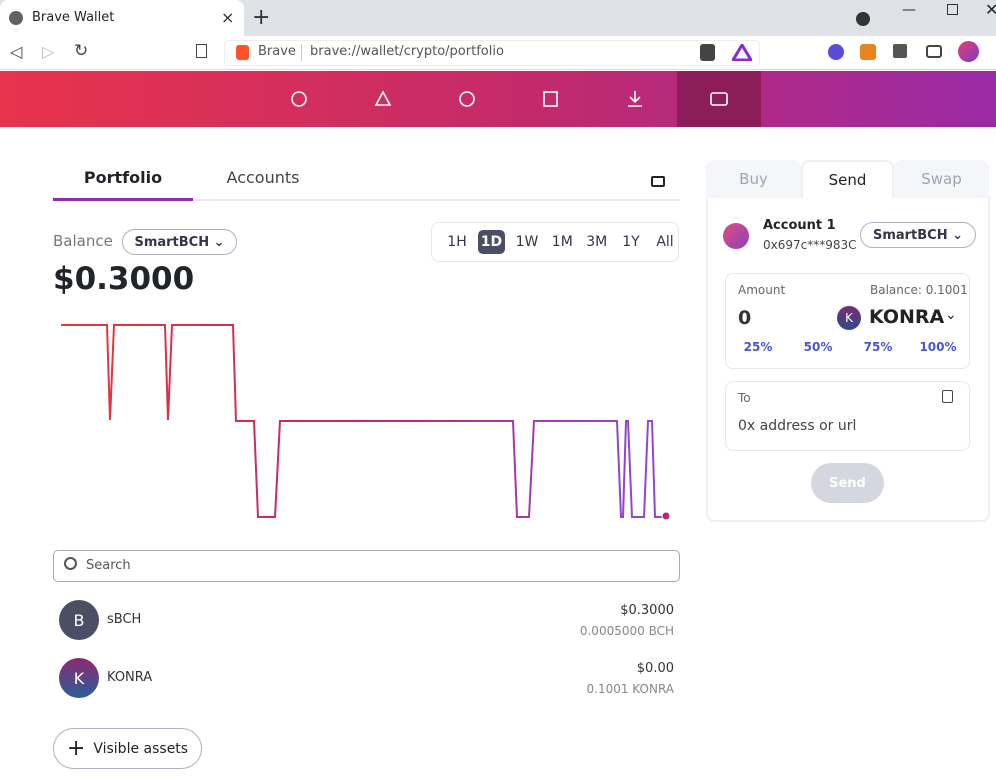  Describe the element at coordinates (16, 51) in the screenshot. I see `back: ◁` at that location.